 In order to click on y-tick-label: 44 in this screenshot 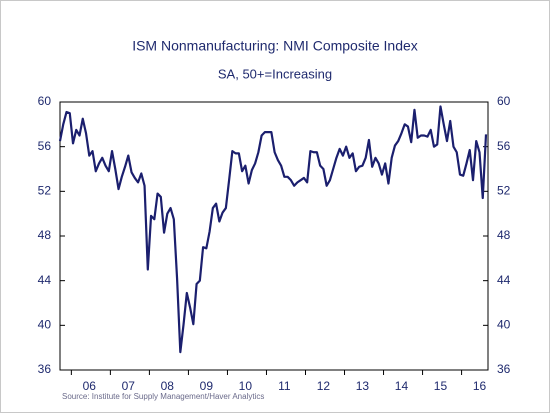, I will do `click(45, 280)`.